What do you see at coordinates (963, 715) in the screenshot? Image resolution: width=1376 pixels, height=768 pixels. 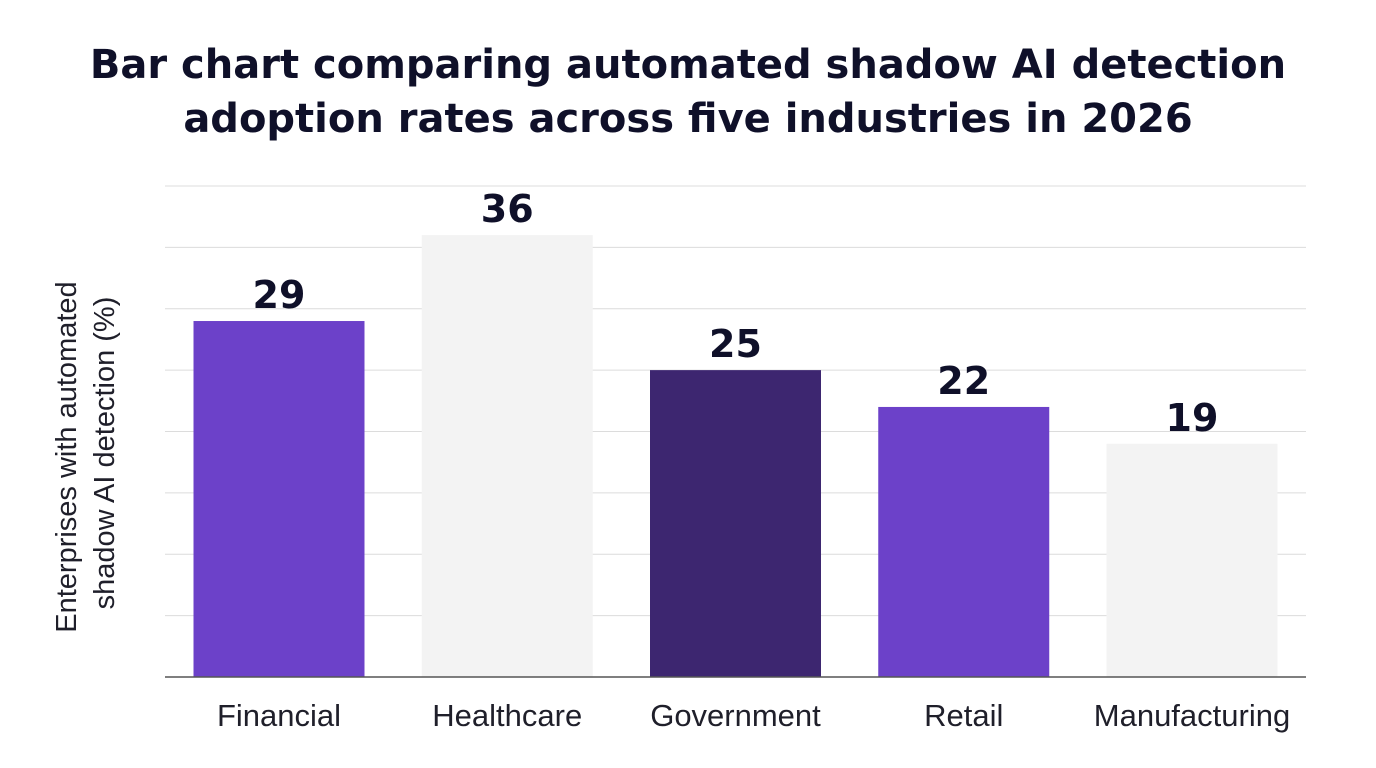 I see `category-label-retail: Retail` at bounding box center [963, 715].